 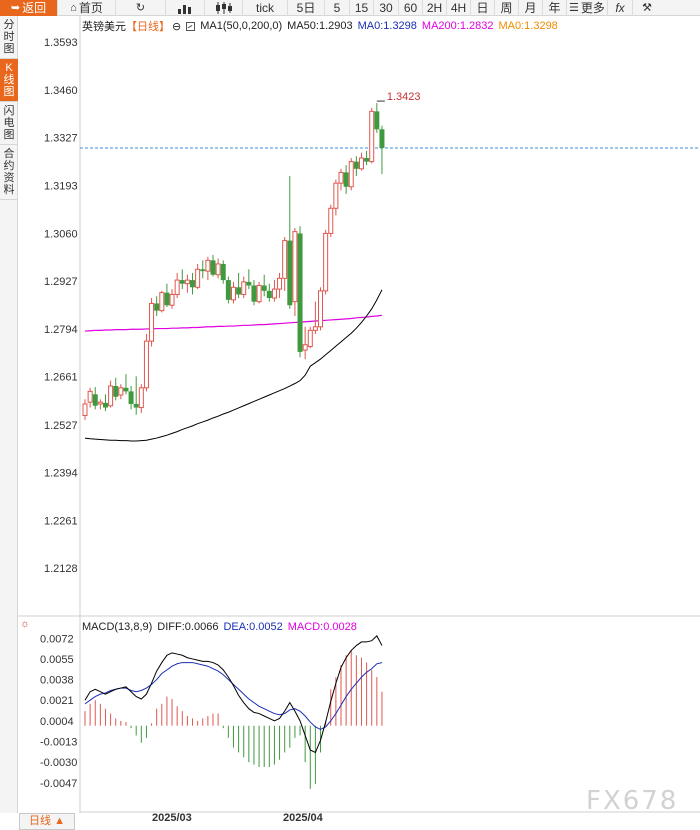 I want to click on diff-line, so click(x=233, y=694).